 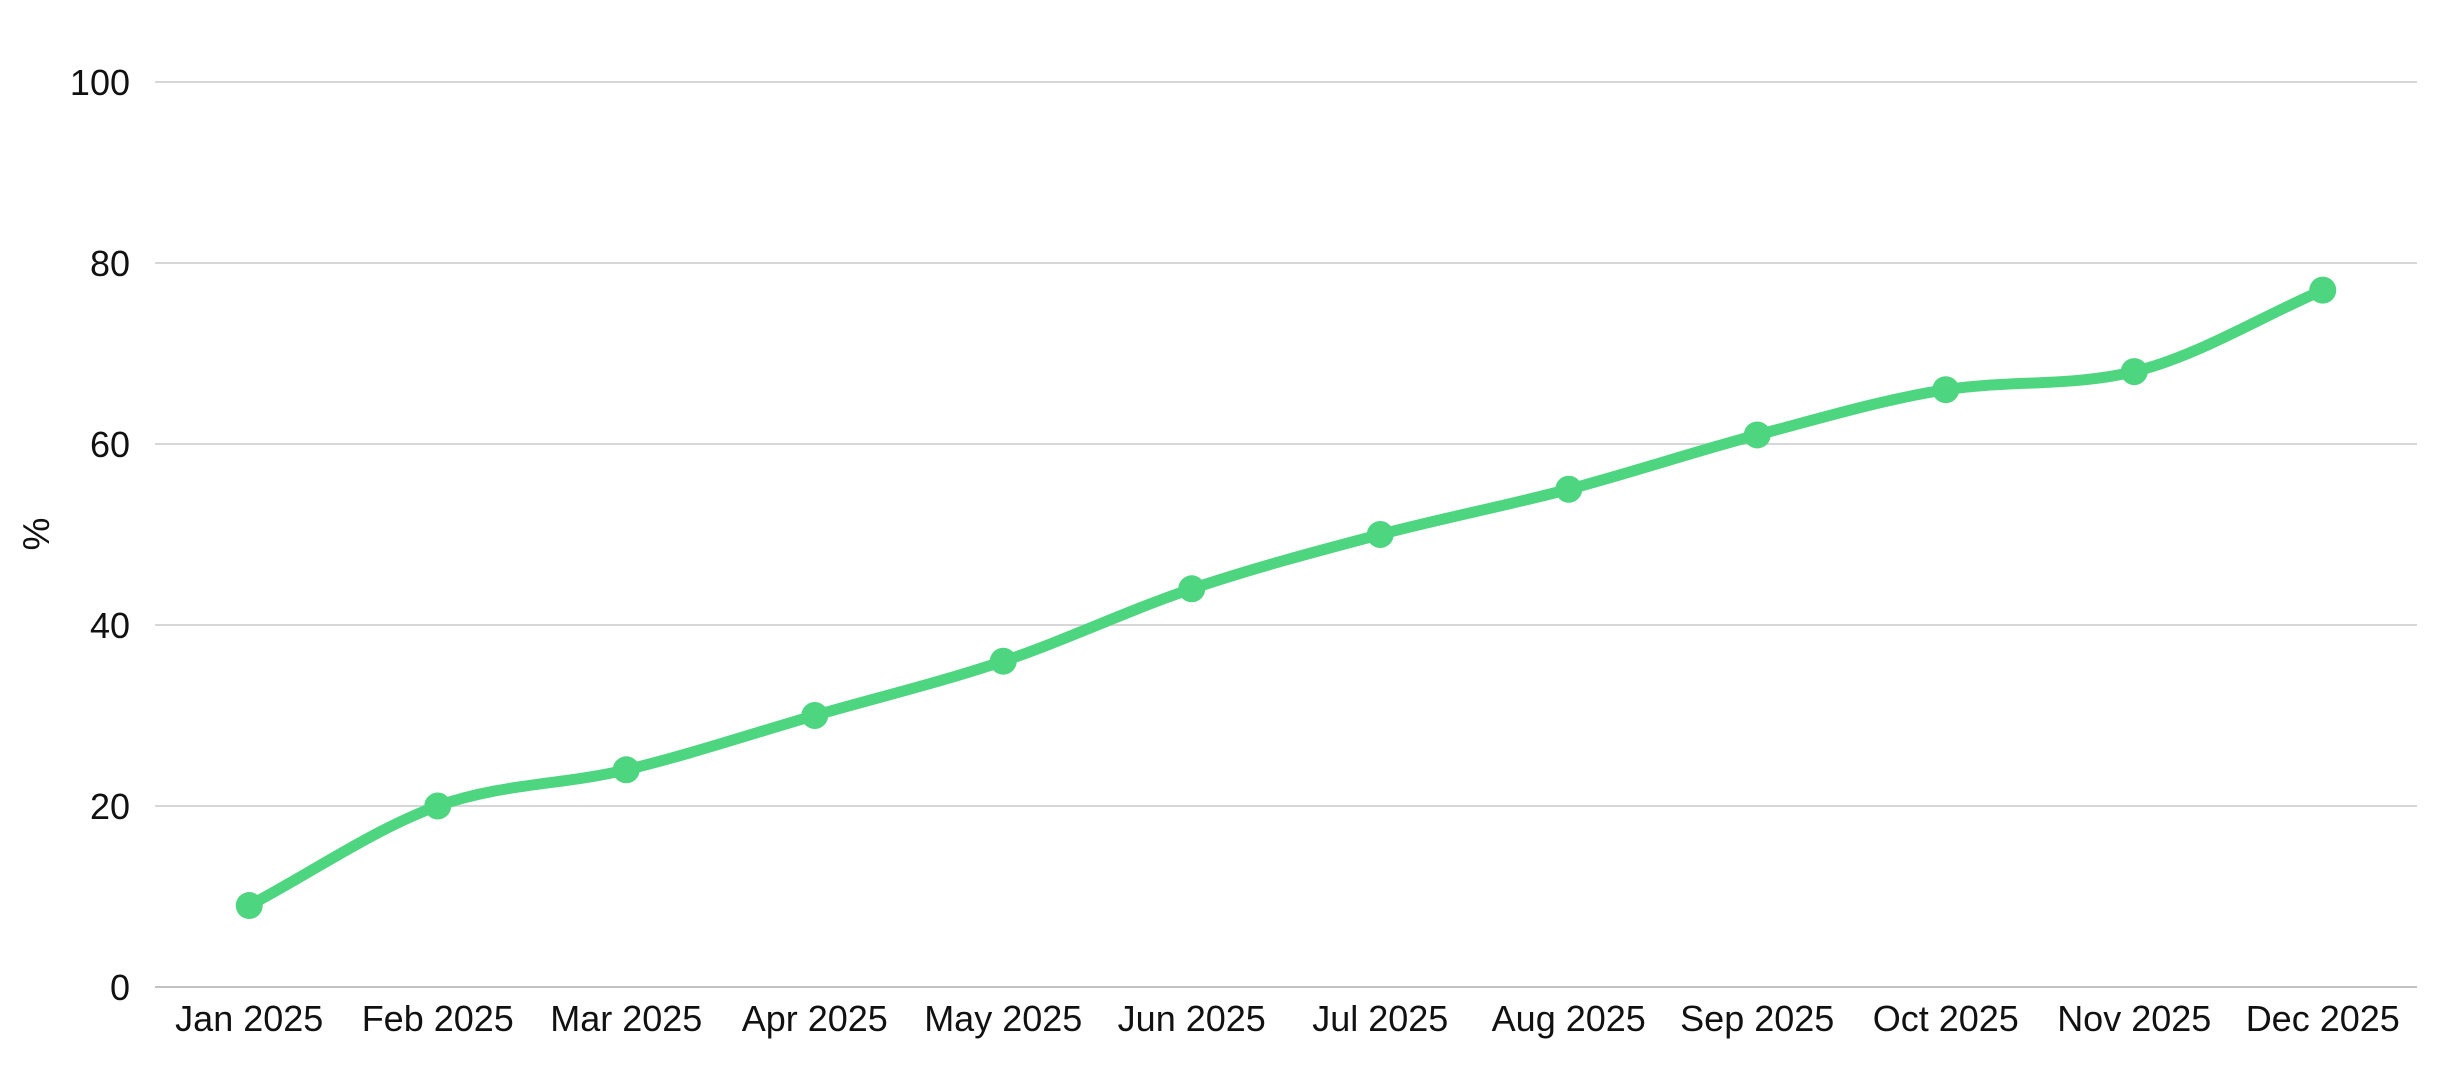 I want to click on y-tick-label: 40, so click(x=110, y=625).